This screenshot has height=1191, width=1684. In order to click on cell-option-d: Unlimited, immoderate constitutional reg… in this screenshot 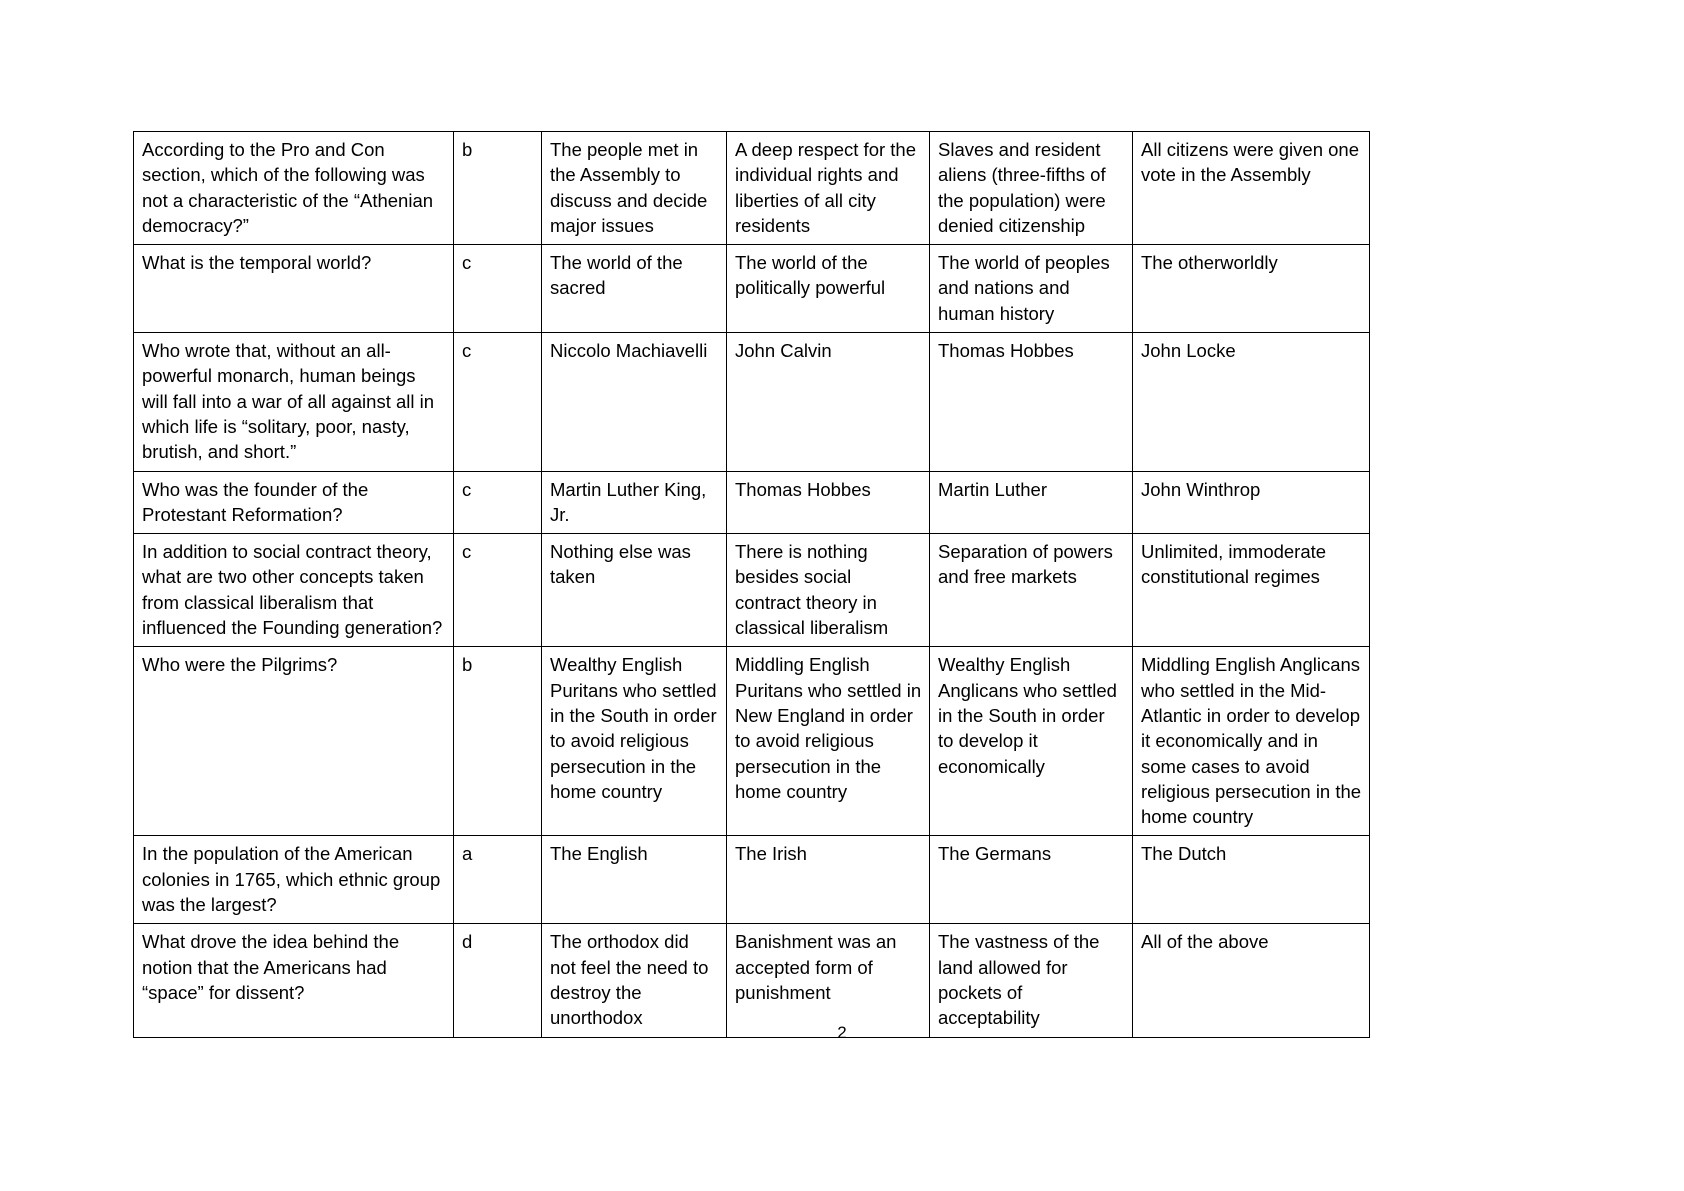, I will do `click(1251, 590)`.